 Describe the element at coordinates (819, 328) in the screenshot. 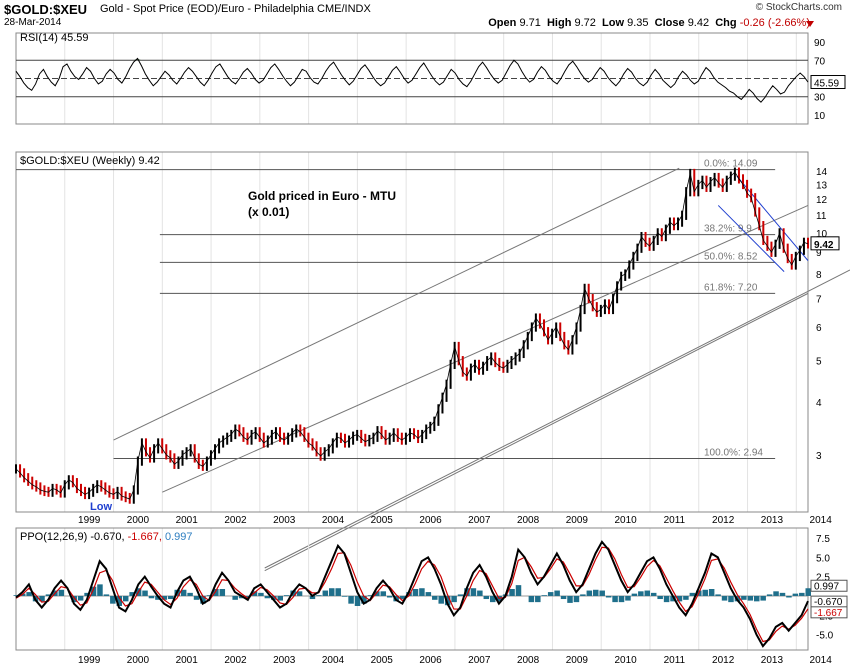

I see `price-tick-label: 6` at that location.